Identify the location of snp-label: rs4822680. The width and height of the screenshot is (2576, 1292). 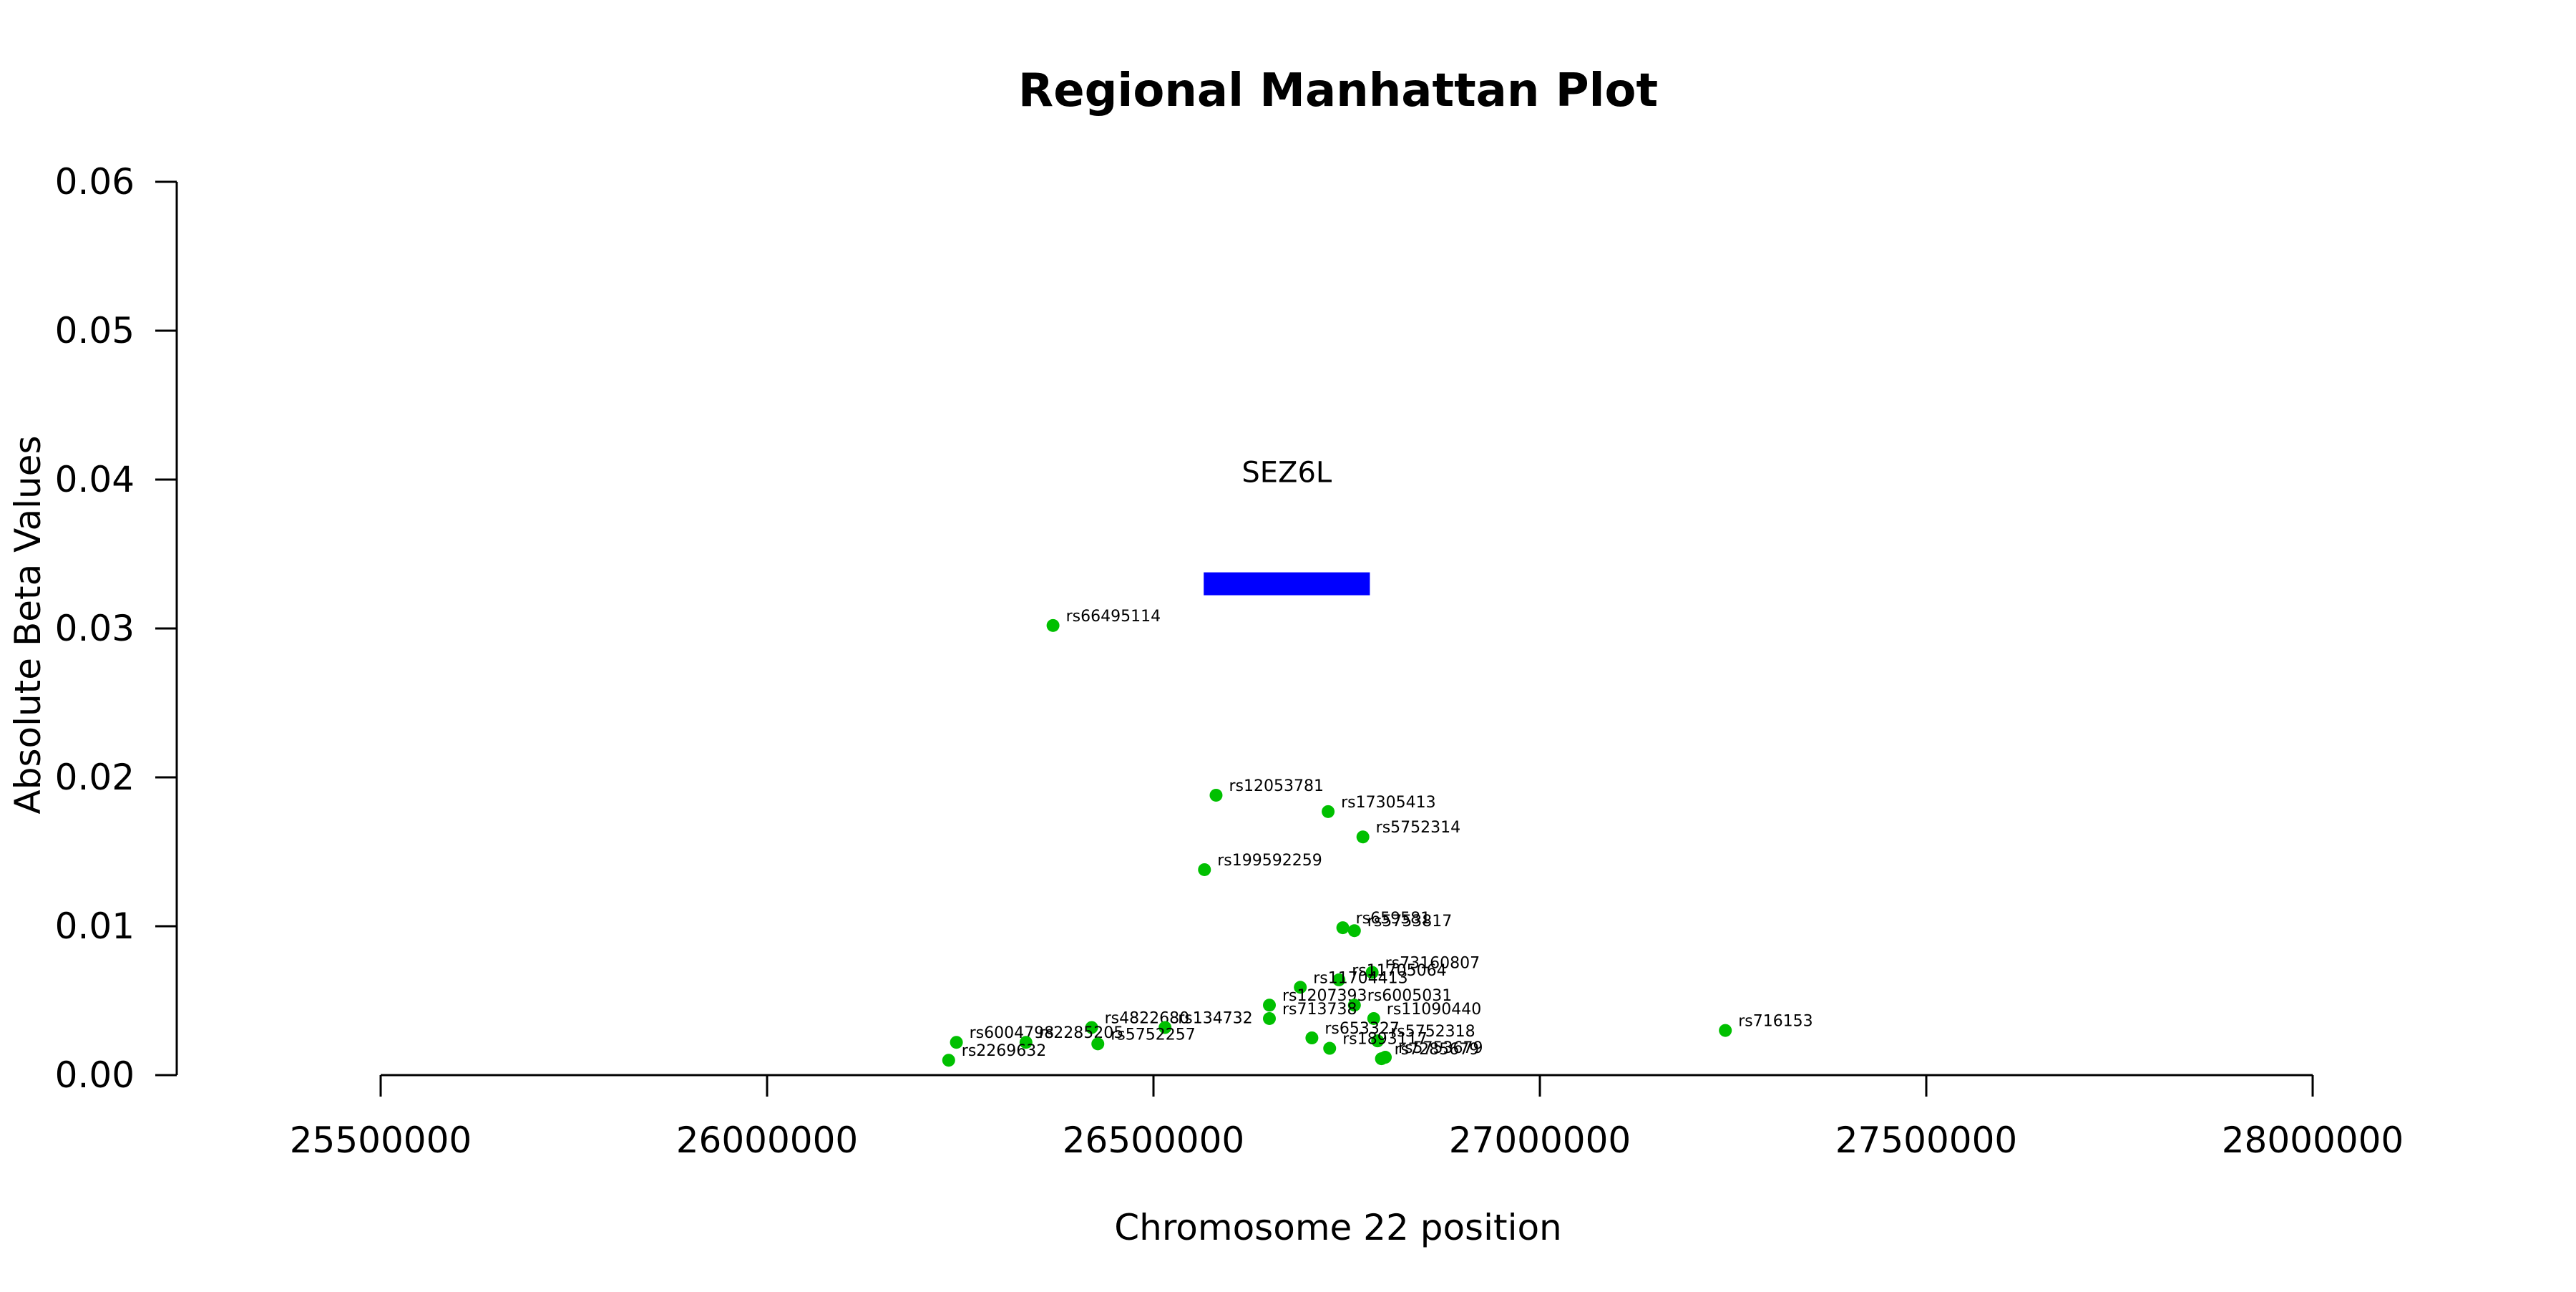
(1147, 1018).